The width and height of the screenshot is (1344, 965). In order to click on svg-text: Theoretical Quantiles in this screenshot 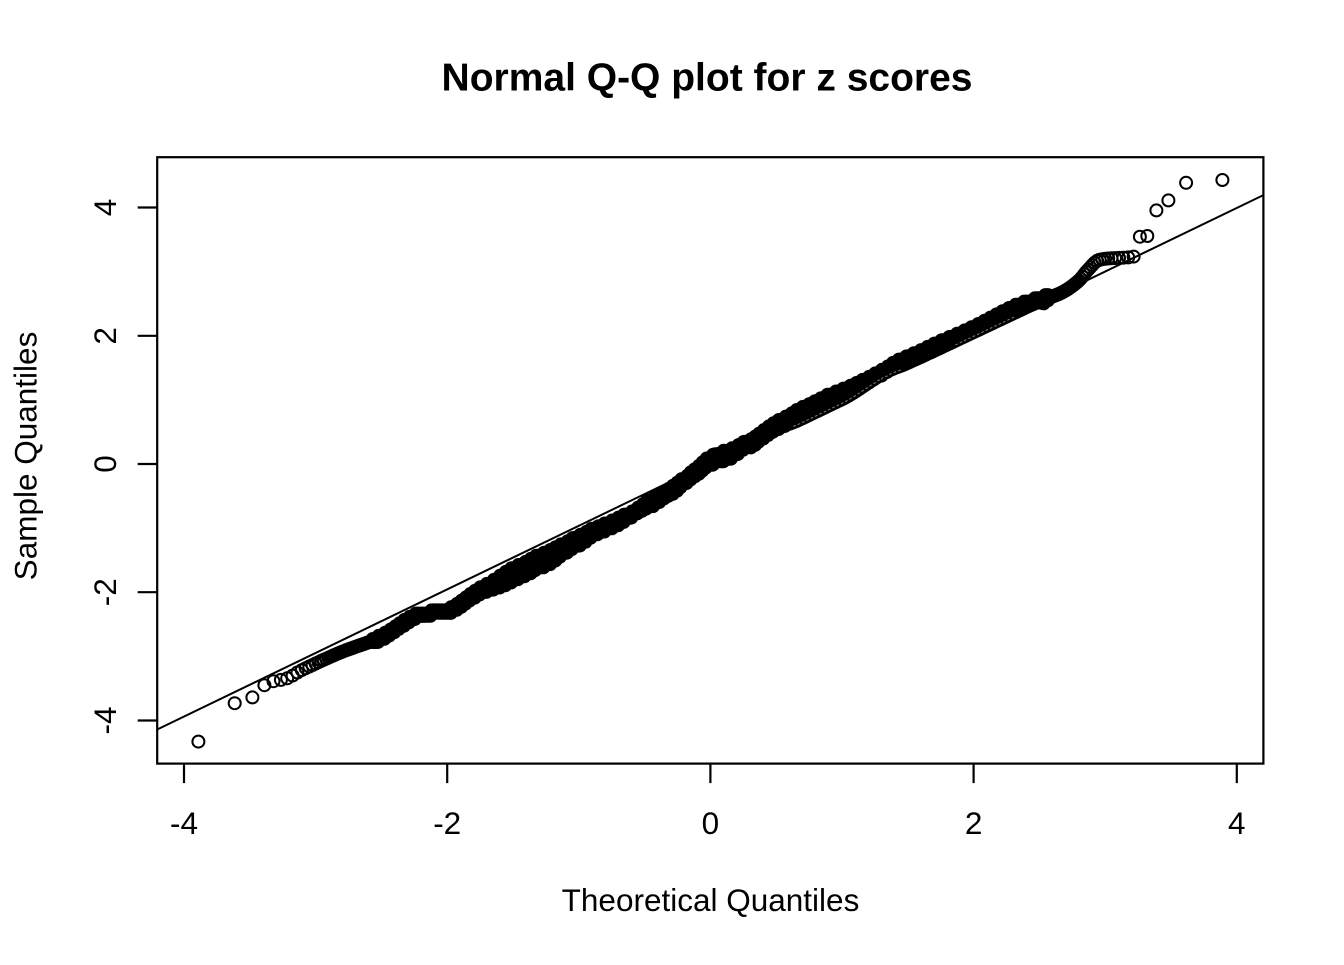, I will do `click(711, 900)`.